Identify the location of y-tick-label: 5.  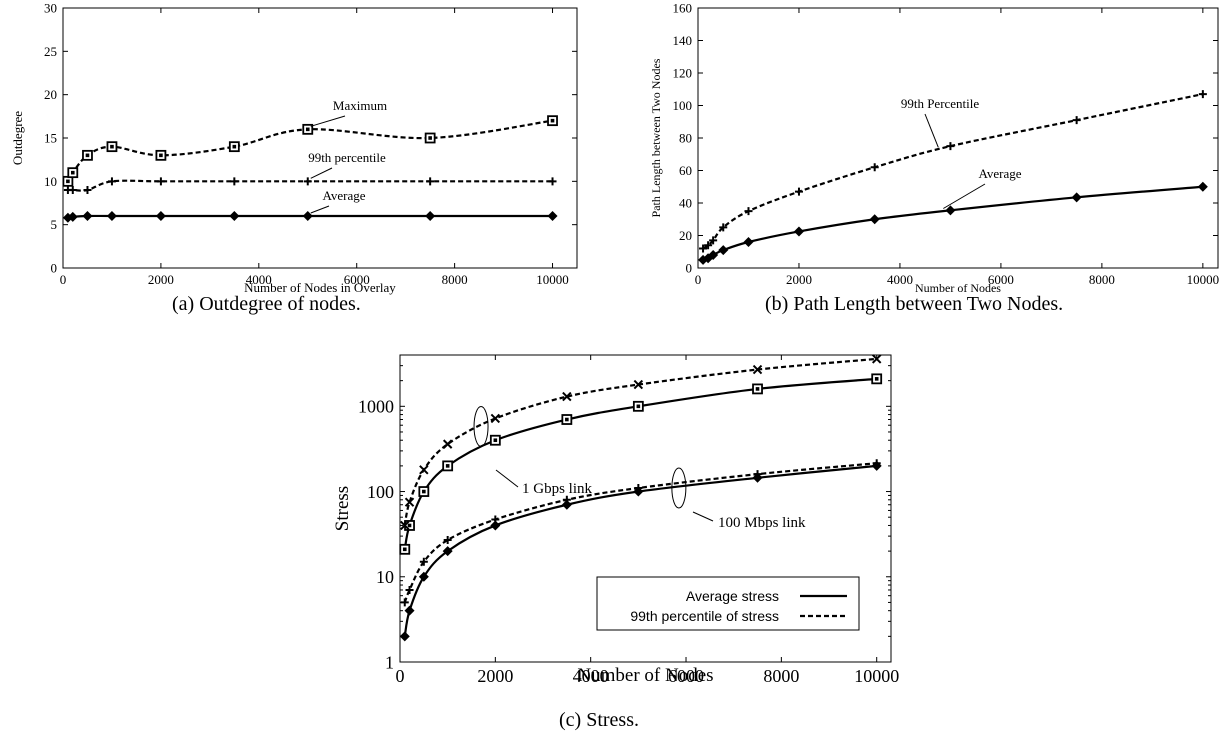
(54, 224).